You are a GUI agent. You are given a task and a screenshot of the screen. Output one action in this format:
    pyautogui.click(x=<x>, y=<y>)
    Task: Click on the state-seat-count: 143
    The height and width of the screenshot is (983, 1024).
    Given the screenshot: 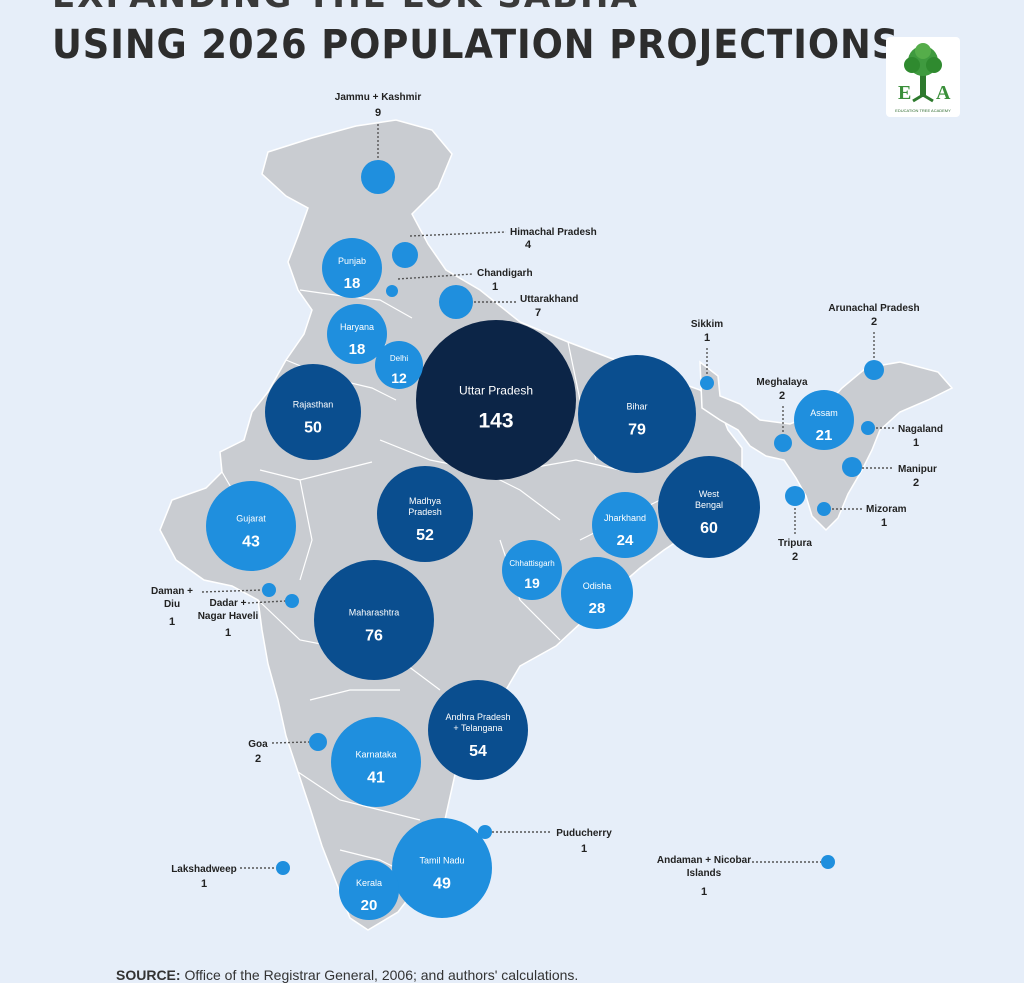 What is the action you would take?
    pyautogui.click(x=495, y=421)
    